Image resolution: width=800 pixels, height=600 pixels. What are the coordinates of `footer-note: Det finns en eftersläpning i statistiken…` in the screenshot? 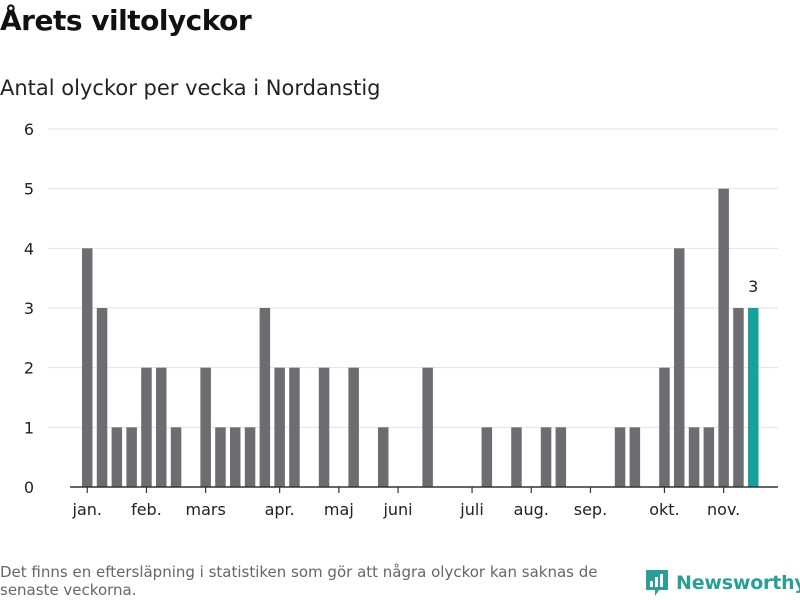 It's located at (299, 581).